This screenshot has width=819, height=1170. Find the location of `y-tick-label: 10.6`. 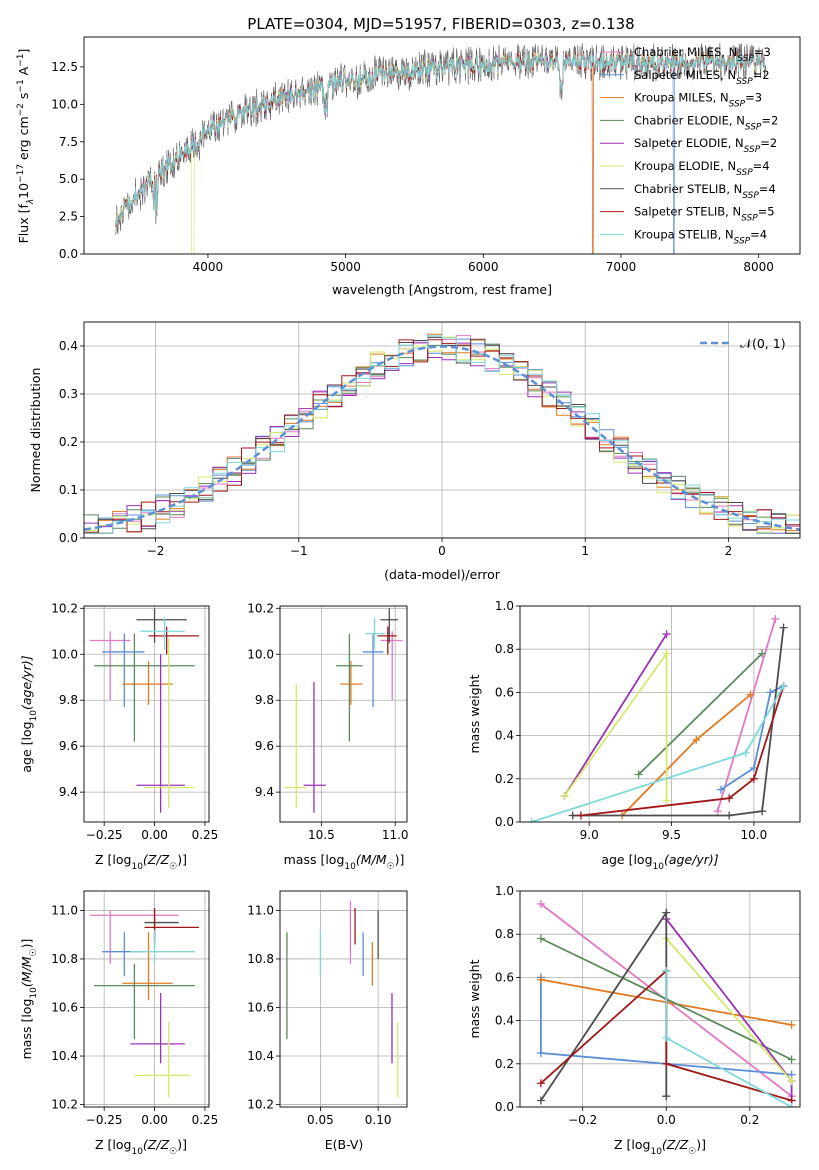

y-tick-label: 10.6 is located at coordinates (64, 1007).